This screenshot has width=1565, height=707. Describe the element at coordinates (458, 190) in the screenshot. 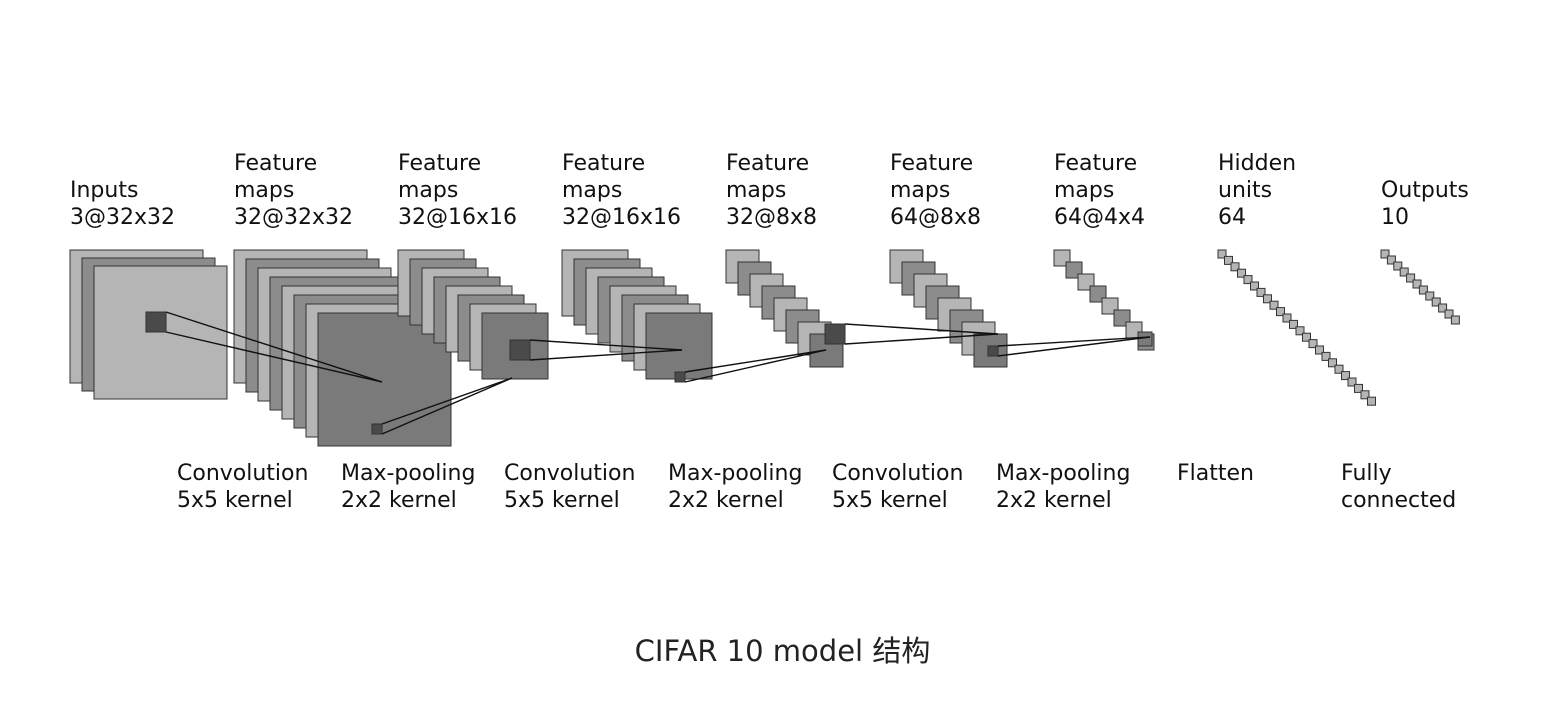

I see `layer-label-fmap-2: Feature maps 32@16x16` at that location.